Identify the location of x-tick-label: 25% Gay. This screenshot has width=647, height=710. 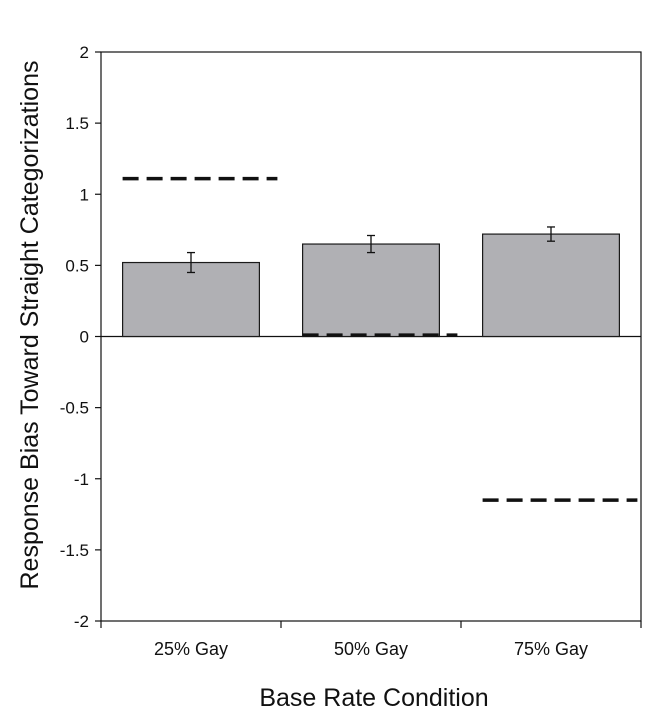
(191, 649).